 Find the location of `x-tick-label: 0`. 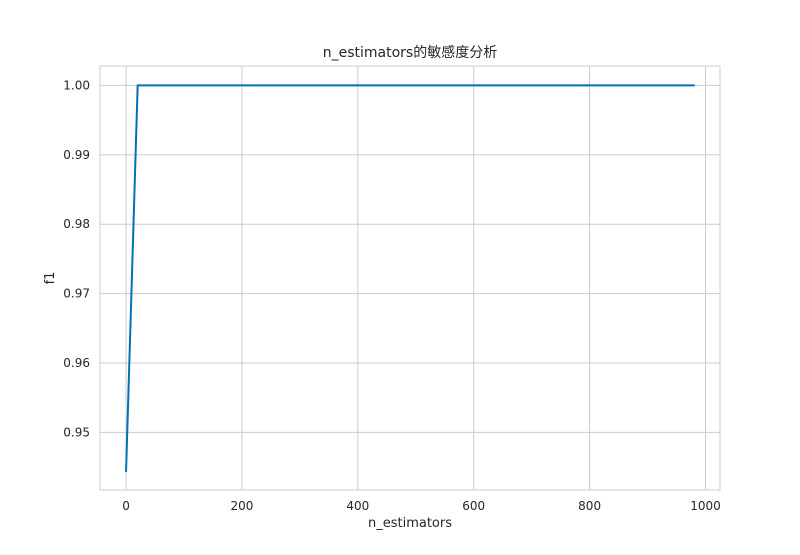

x-tick-label: 0 is located at coordinates (126, 506).